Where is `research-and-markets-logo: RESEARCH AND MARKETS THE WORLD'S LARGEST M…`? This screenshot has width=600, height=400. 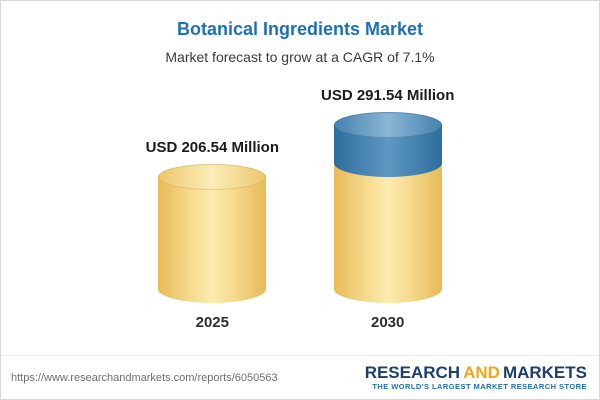
research-and-markets-logo: RESEARCH AND MARKETS THE WORLD'S LARGEST M… is located at coordinates (475, 377).